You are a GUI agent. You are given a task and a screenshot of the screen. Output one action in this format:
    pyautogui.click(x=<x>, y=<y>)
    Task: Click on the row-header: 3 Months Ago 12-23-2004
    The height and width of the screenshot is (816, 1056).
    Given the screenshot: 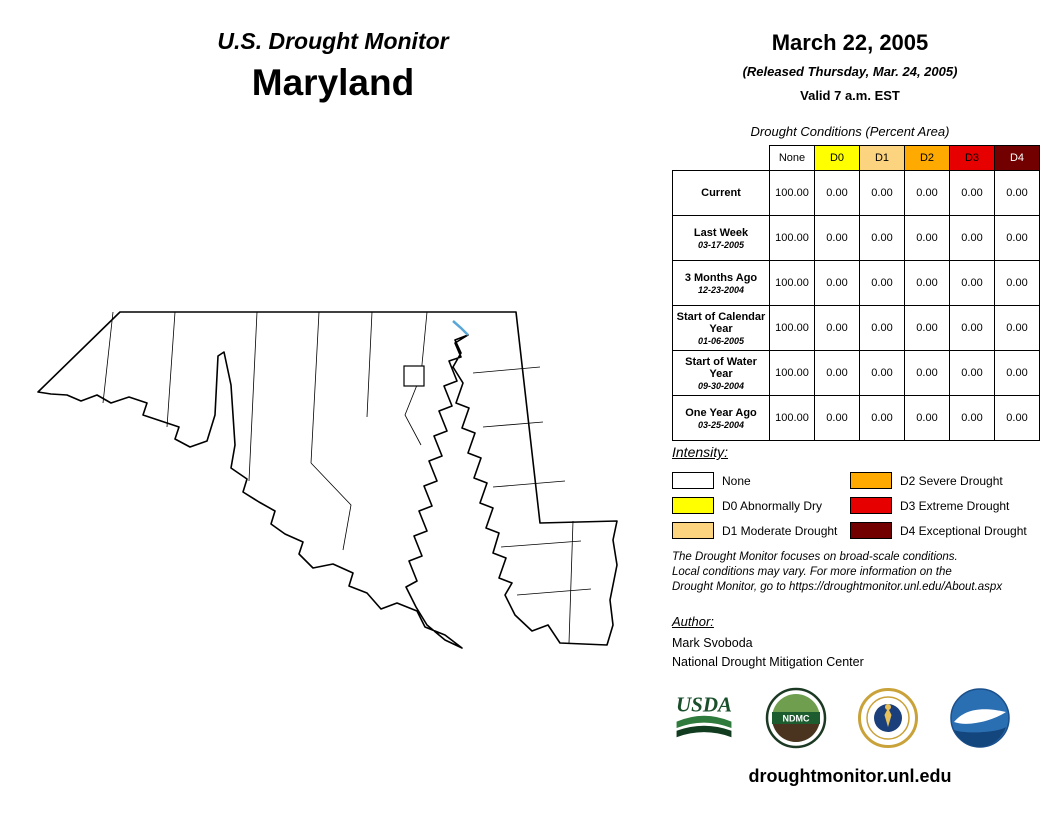 What is the action you would take?
    pyautogui.click(x=721, y=283)
    